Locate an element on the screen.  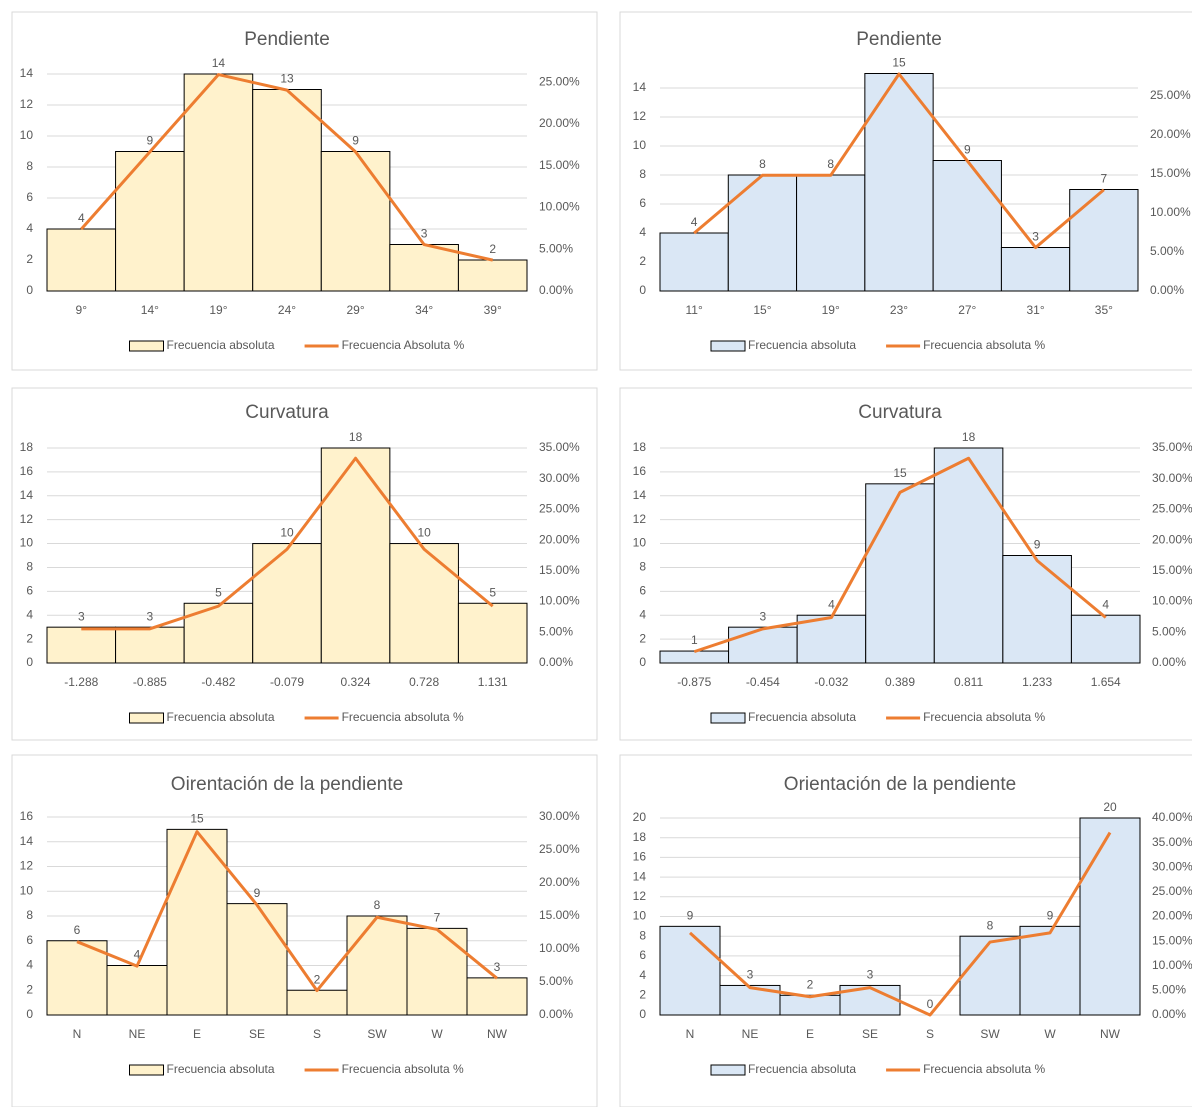
x-tick-label: E is located at coordinates (810, 1034).